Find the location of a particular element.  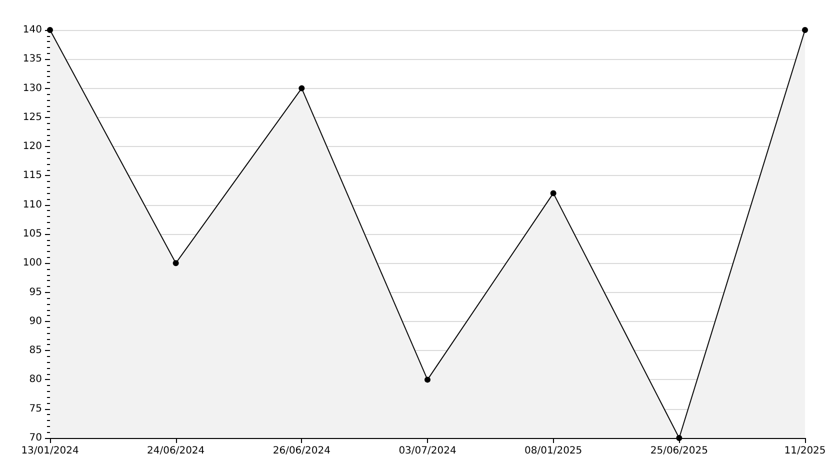

y-tick-label: 90 is located at coordinates (35, 321).